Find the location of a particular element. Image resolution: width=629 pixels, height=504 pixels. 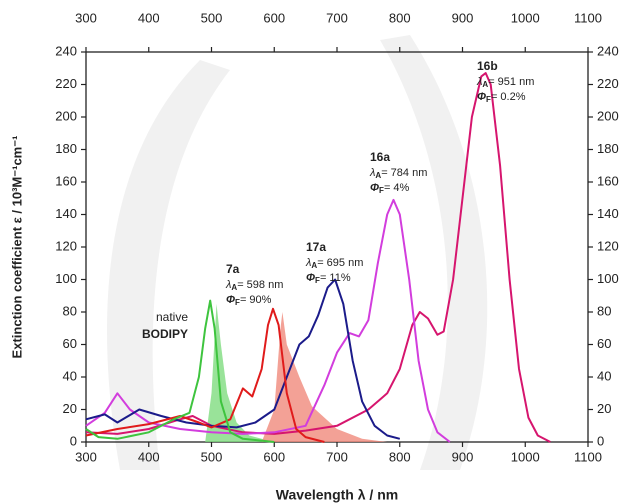

y-tick-label: 0 is located at coordinates (73, 440).